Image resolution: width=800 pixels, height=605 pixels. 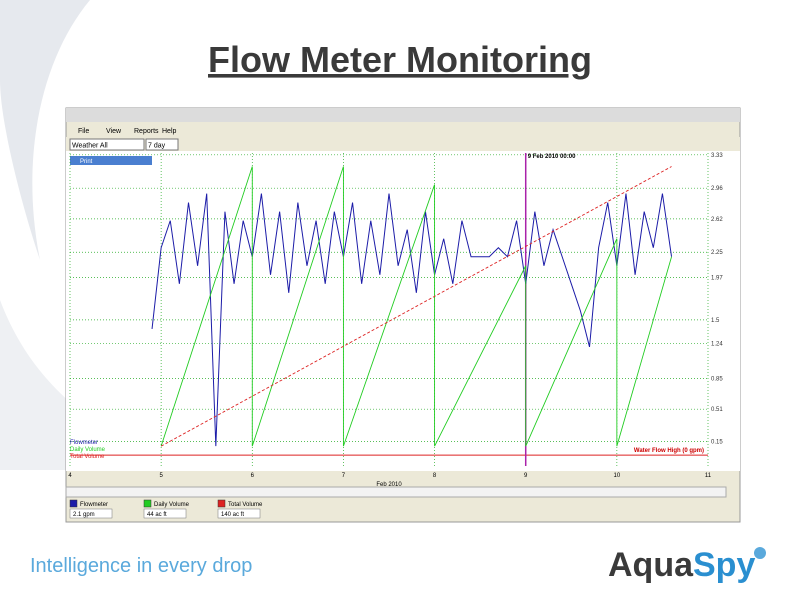 I want to click on address-bar, so click(x=403, y=115).